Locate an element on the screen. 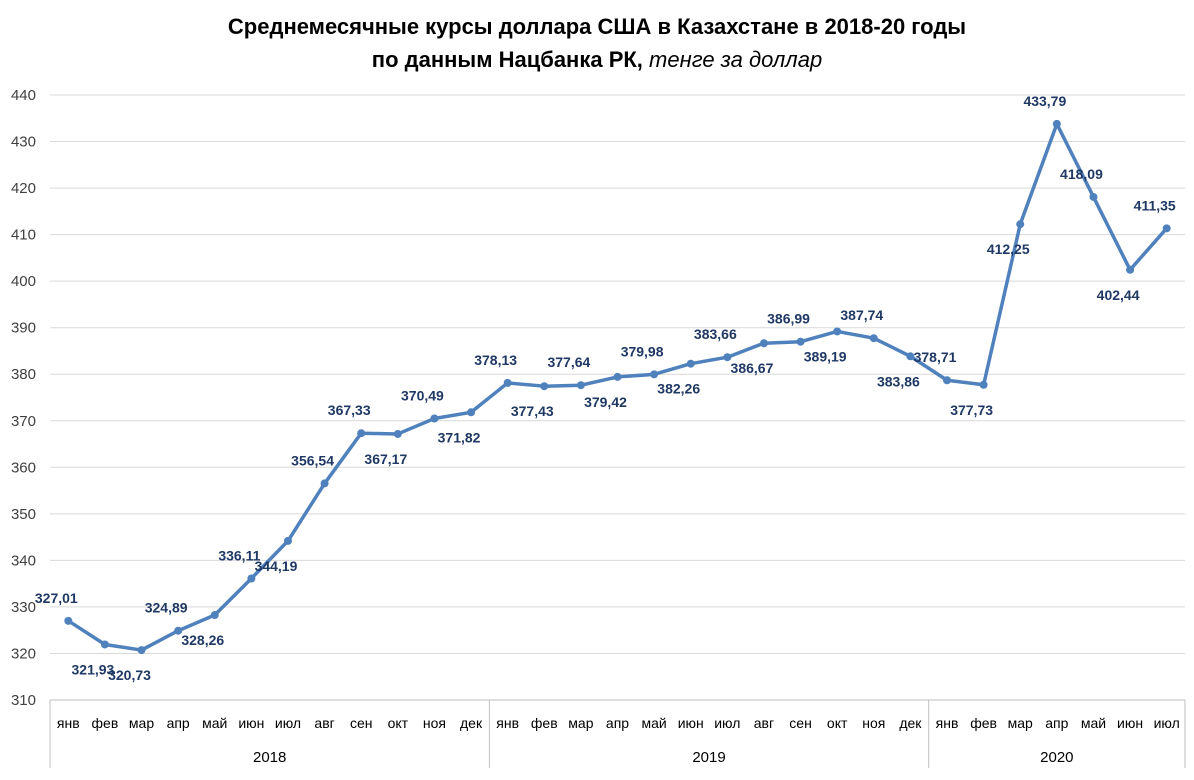 The width and height of the screenshot is (1194, 780). y-tick-label: 390 is located at coordinates (23, 328).